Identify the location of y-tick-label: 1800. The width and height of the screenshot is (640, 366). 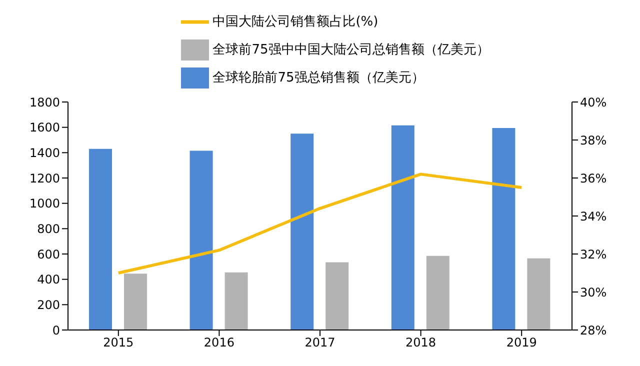
(44, 102).